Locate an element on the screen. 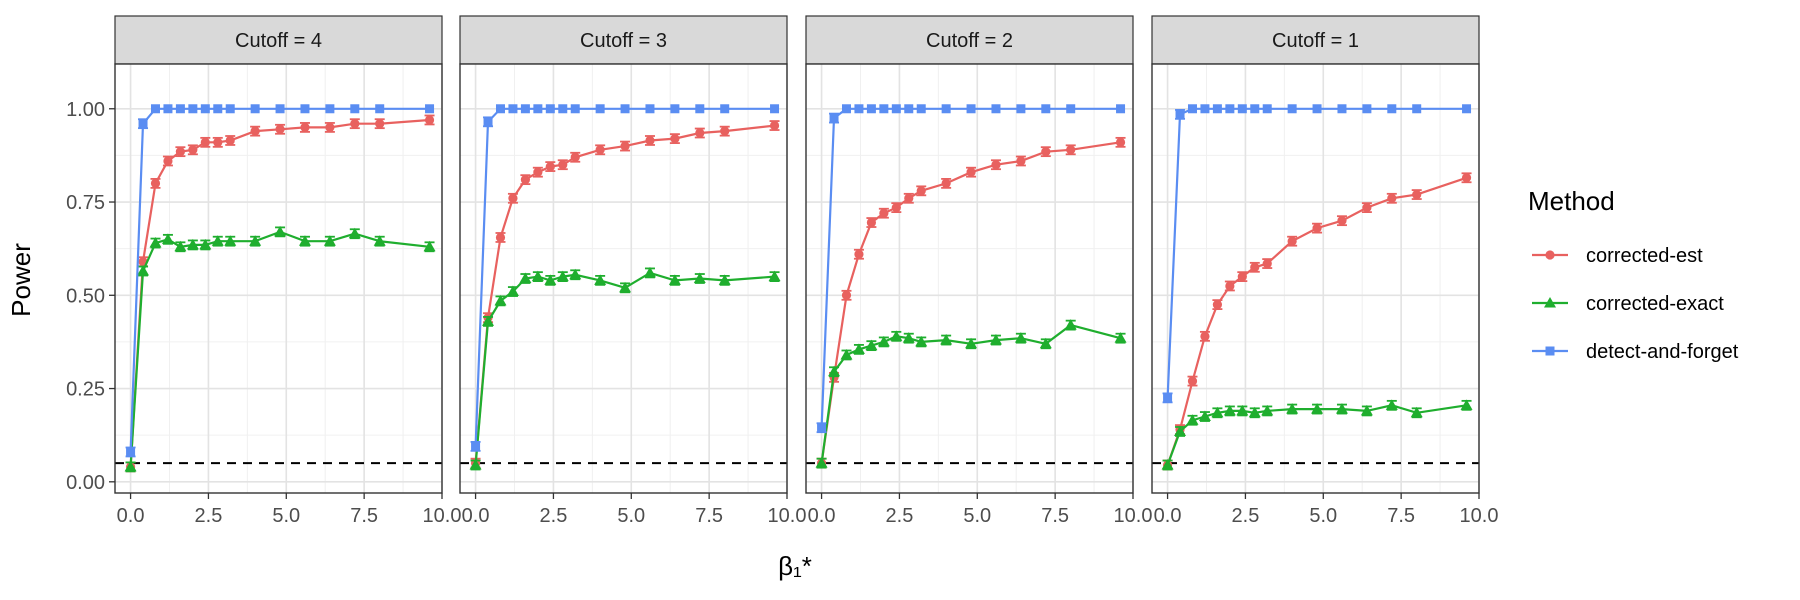  legend-title: Method is located at coordinates (1571, 201).